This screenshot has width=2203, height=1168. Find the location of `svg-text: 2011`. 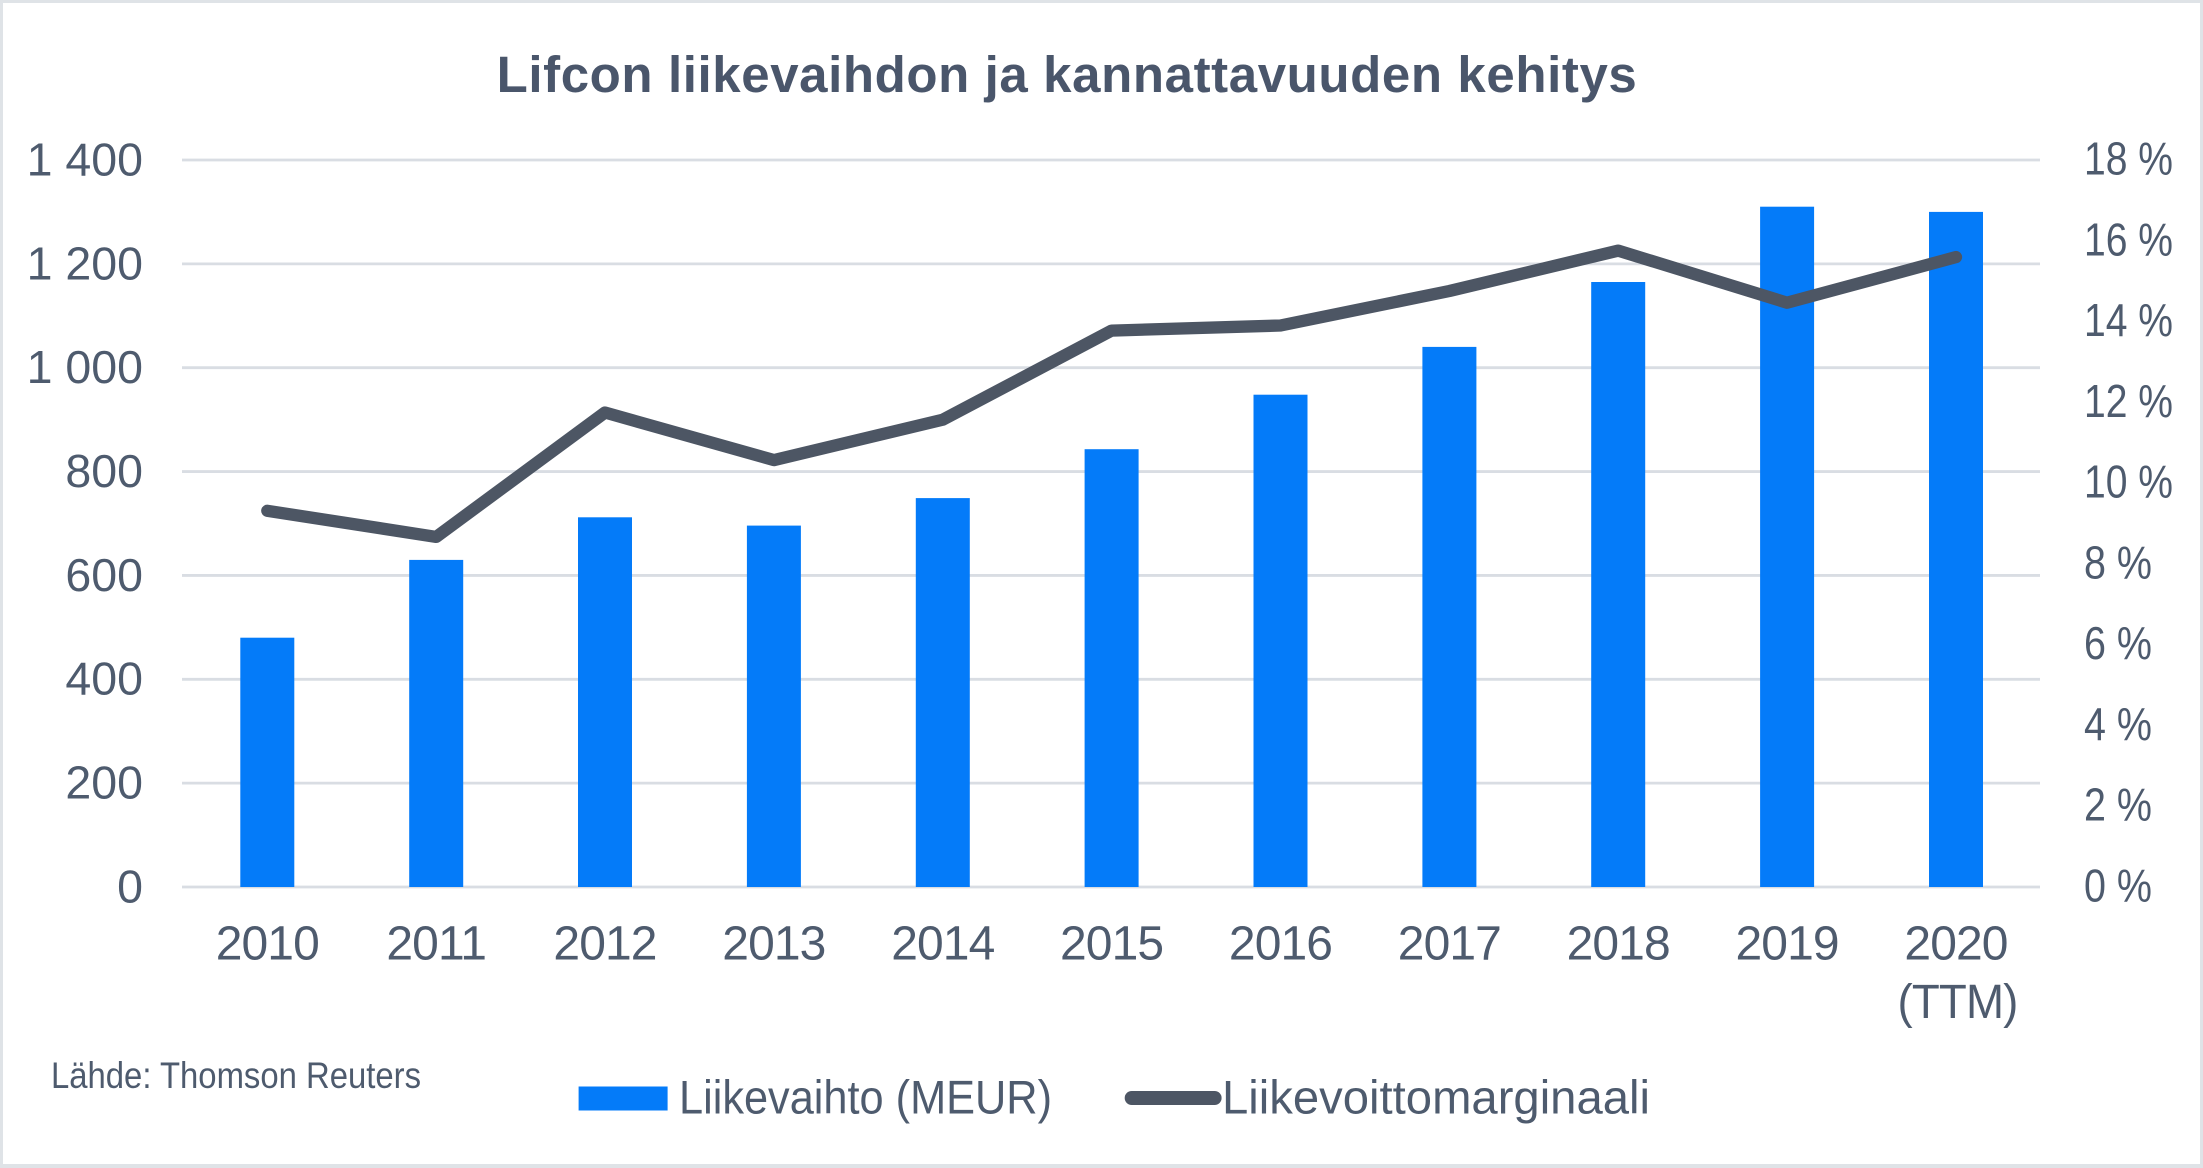

svg-text: 2011 is located at coordinates (436, 944).